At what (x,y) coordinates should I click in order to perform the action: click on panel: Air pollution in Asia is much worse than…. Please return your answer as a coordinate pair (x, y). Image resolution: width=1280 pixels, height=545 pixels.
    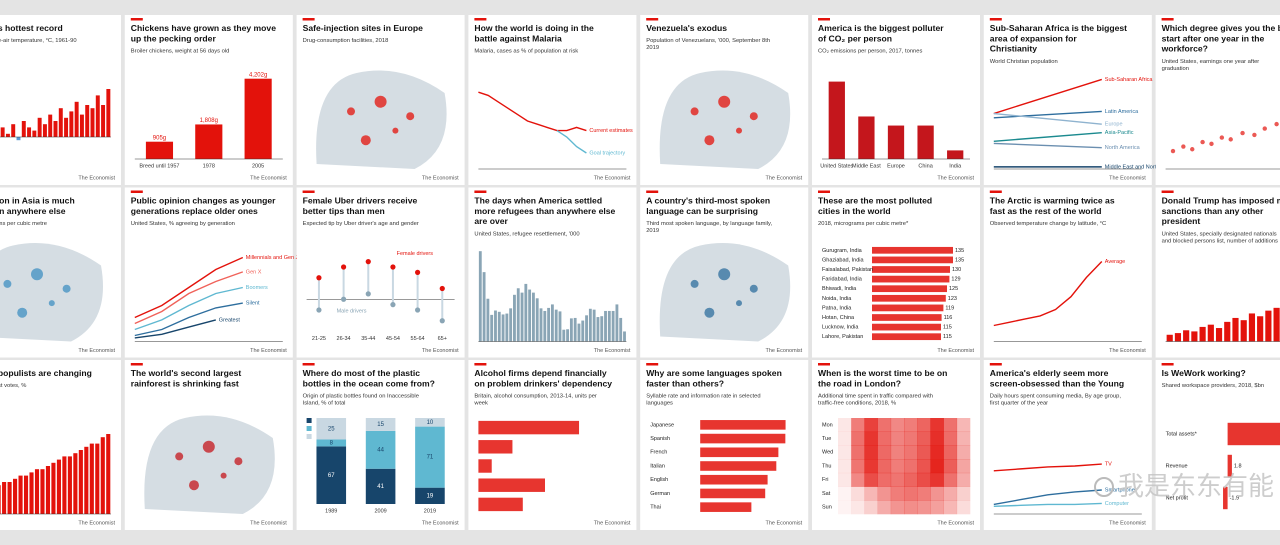
    Looking at the image, I should click on (60, 272).